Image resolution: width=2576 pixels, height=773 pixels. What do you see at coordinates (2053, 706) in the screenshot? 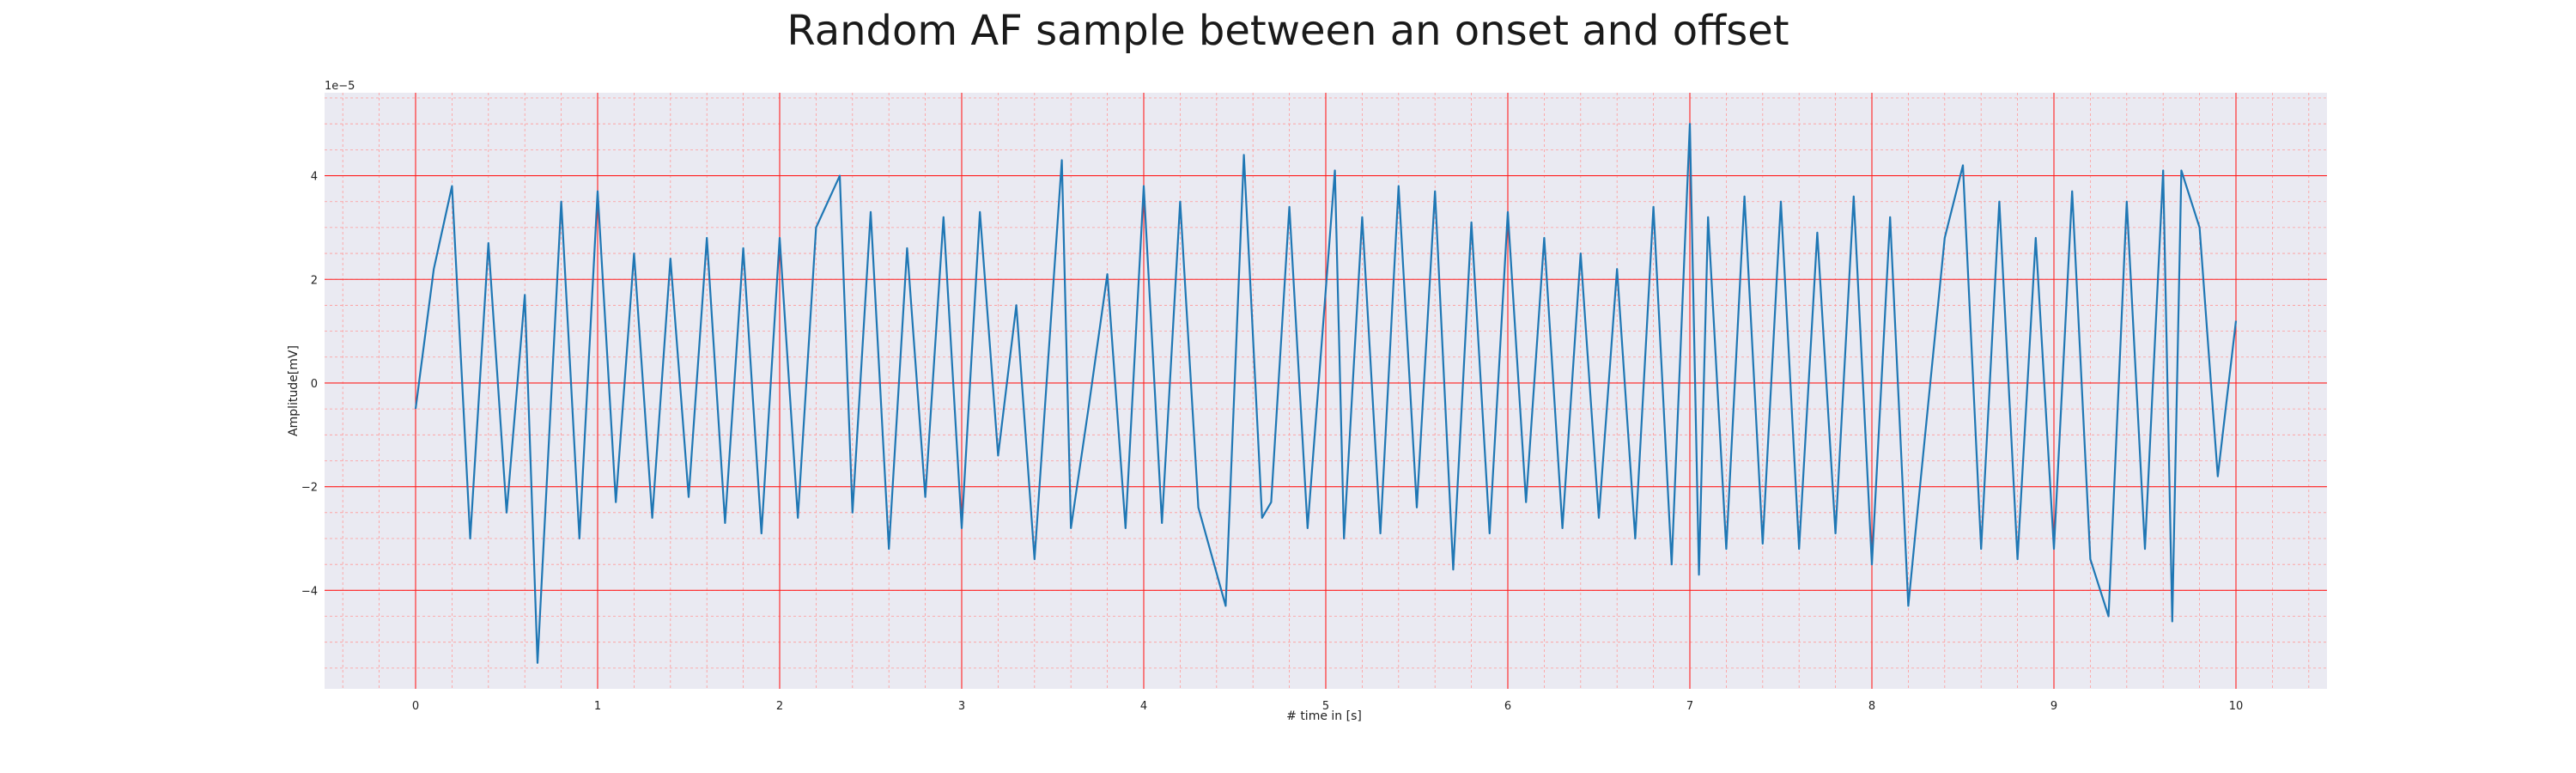
I see `x-tick-label: 9` at bounding box center [2053, 706].